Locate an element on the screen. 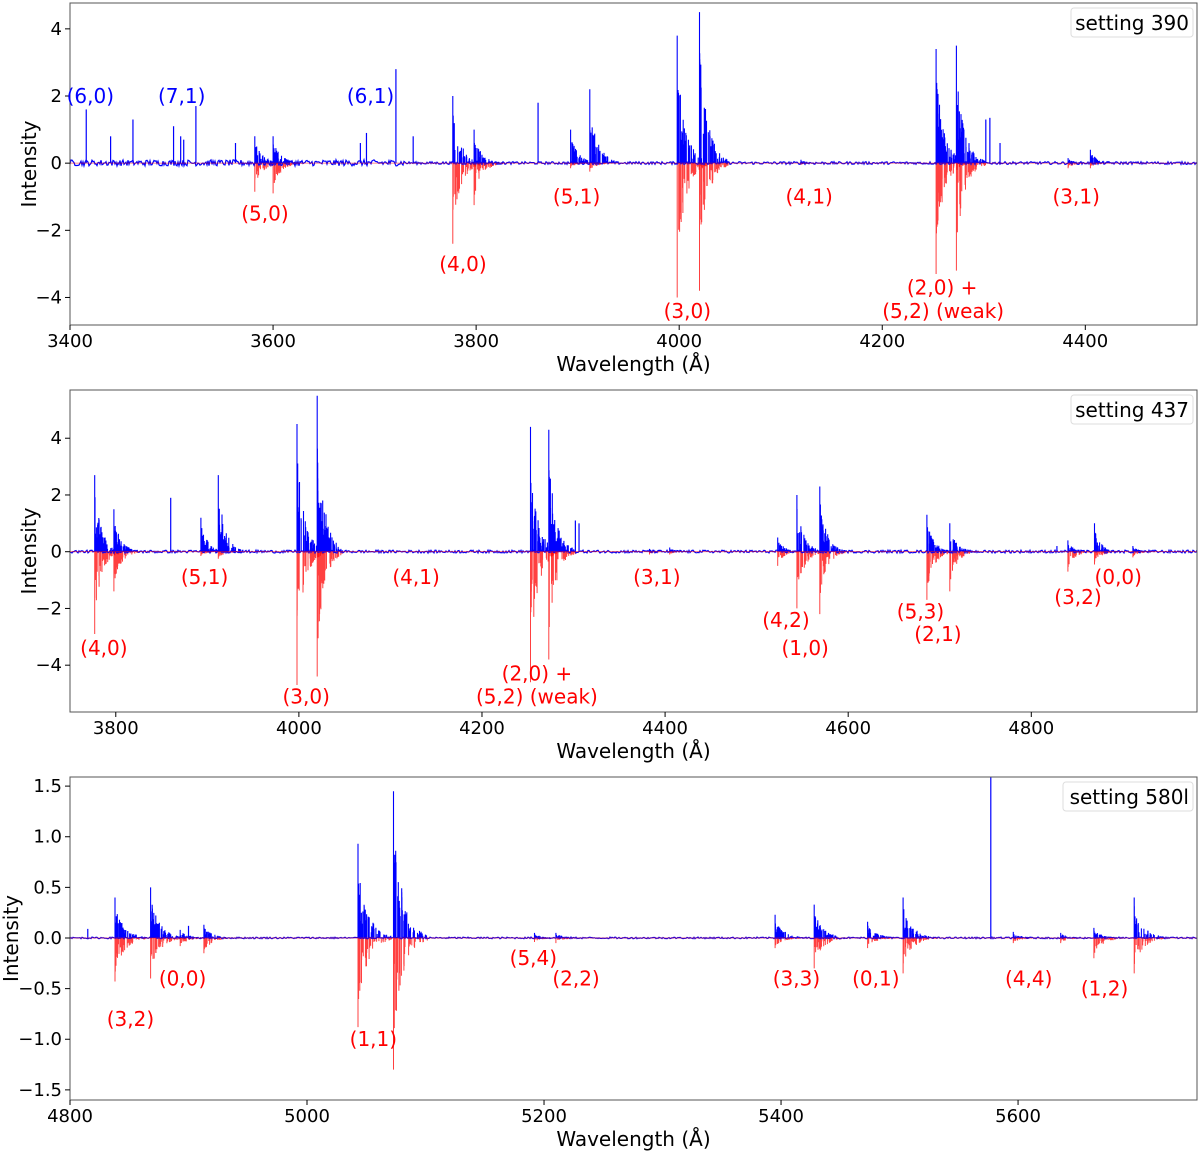  band-annotation: (2,2) is located at coordinates (575, 978).